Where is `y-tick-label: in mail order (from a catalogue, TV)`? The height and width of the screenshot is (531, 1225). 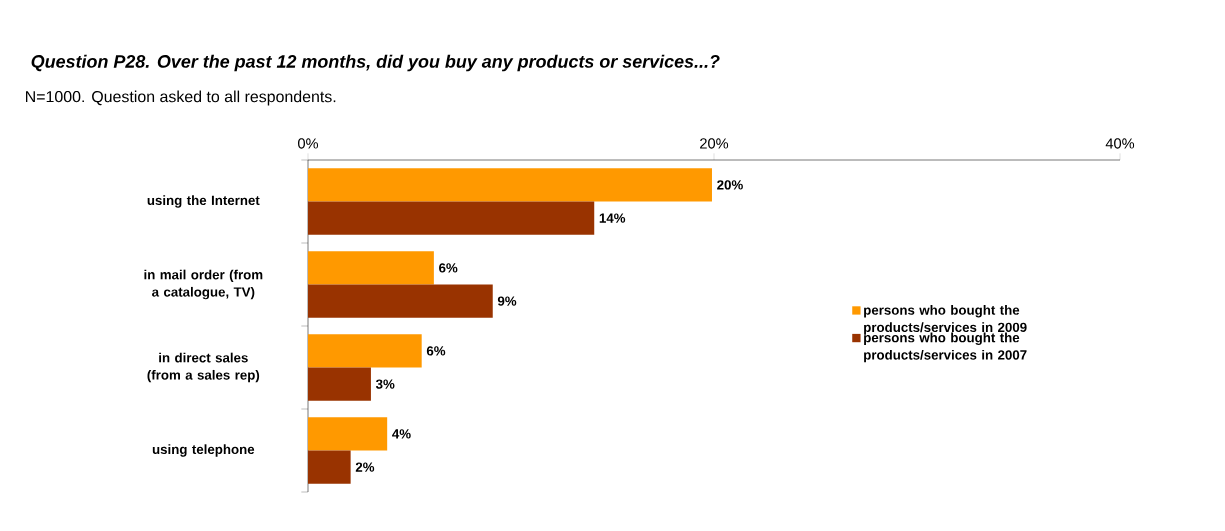 y-tick-label: in mail order (from a catalogue, TV) is located at coordinates (203, 284).